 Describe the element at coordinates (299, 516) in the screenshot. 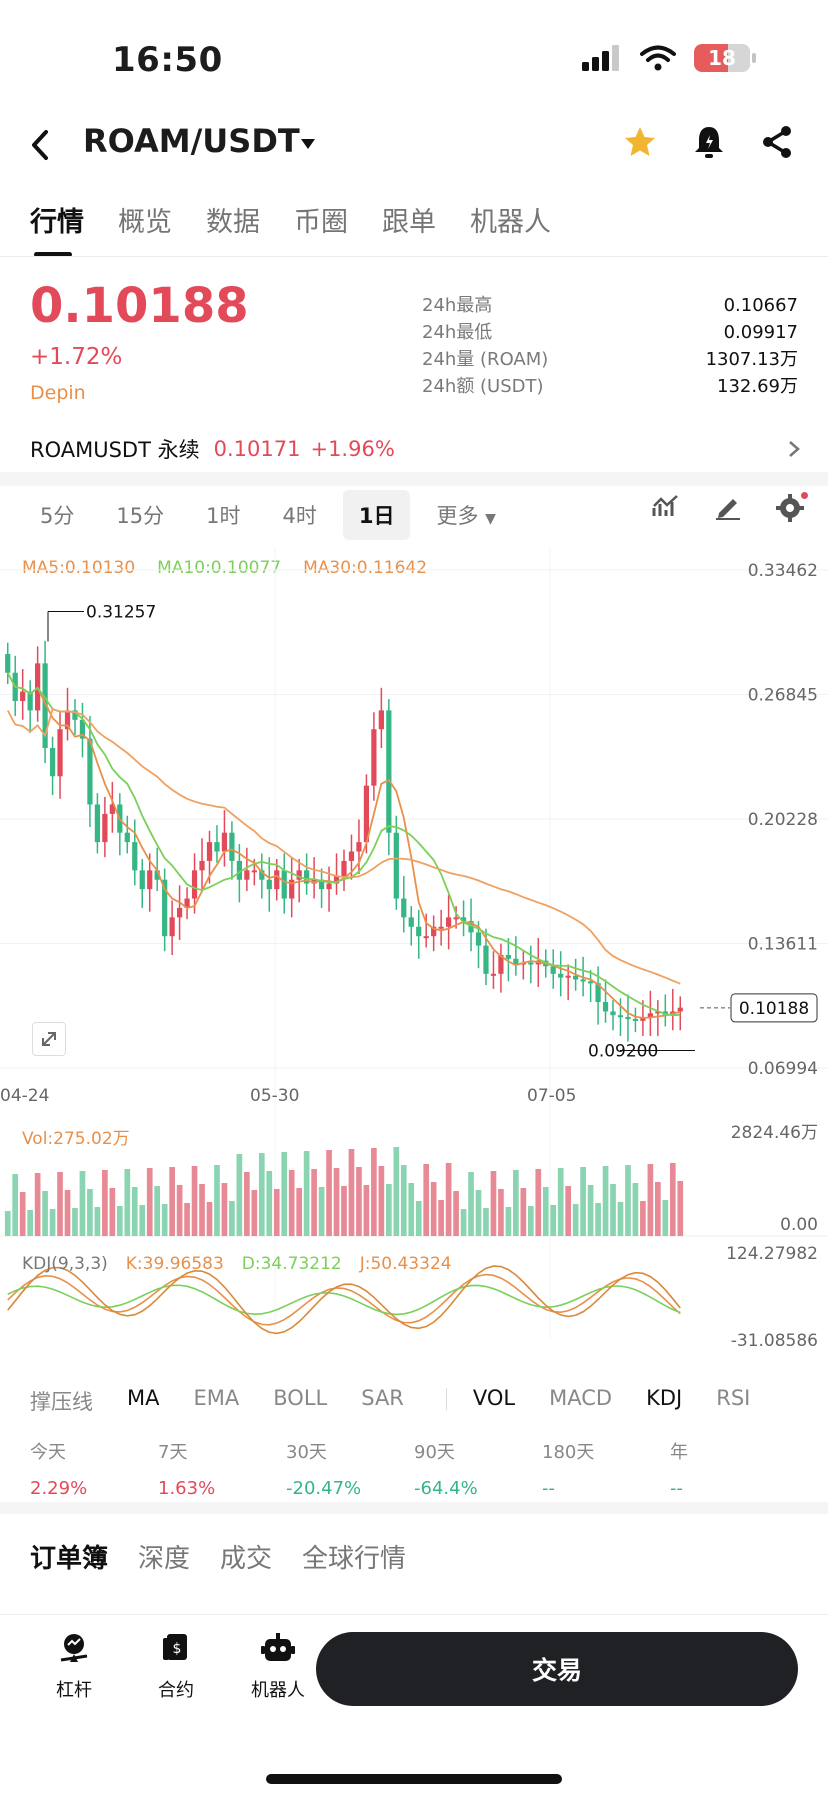

I see `interval-4h: 4时` at that location.